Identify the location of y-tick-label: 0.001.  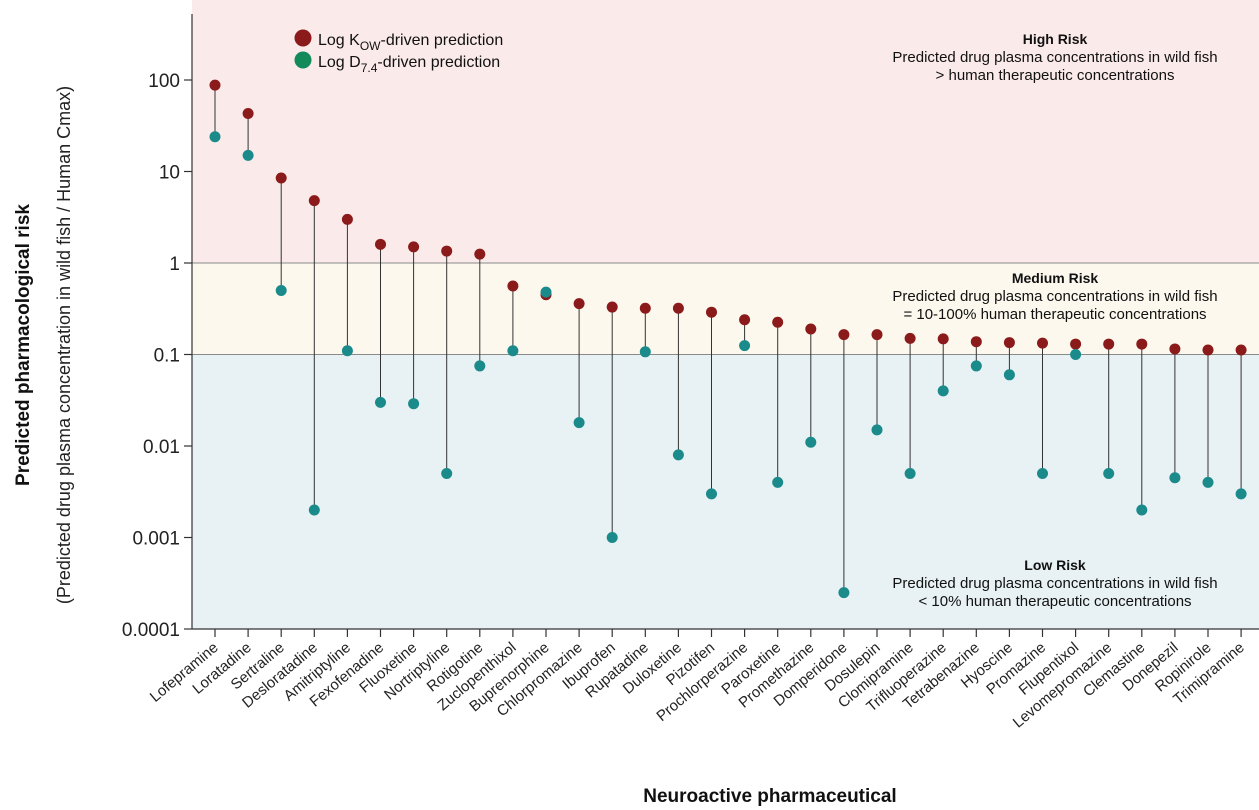
(156, 539).